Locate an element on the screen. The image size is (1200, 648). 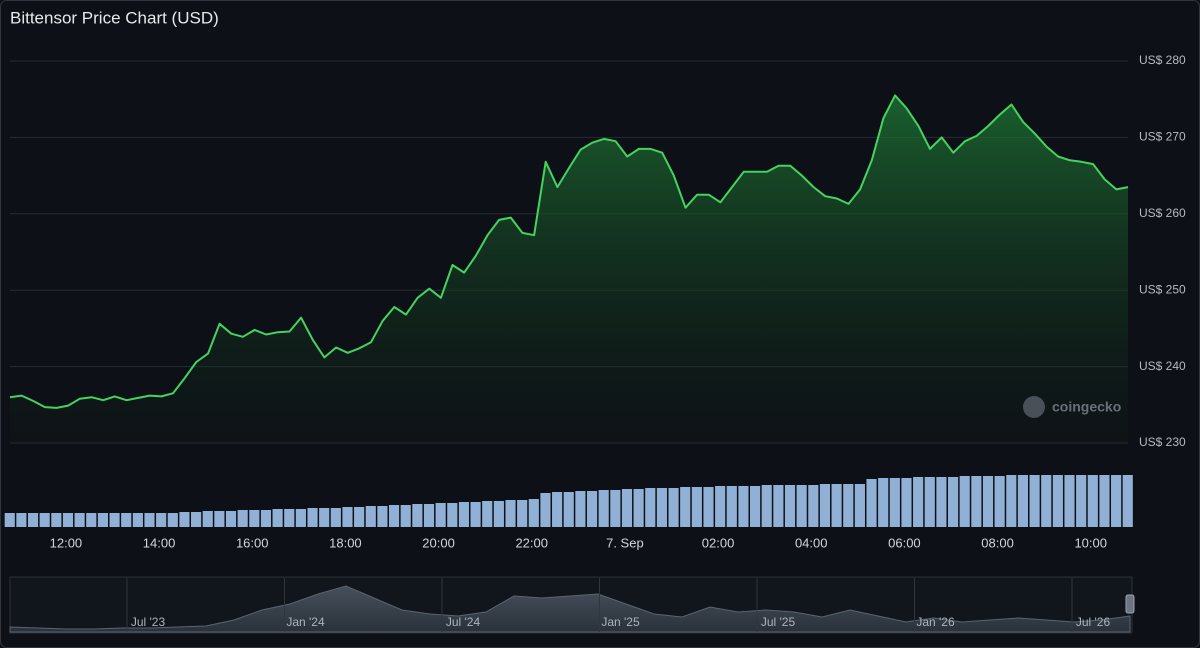
x-tick-label: 12:00 is located at coordinates (66, 542).